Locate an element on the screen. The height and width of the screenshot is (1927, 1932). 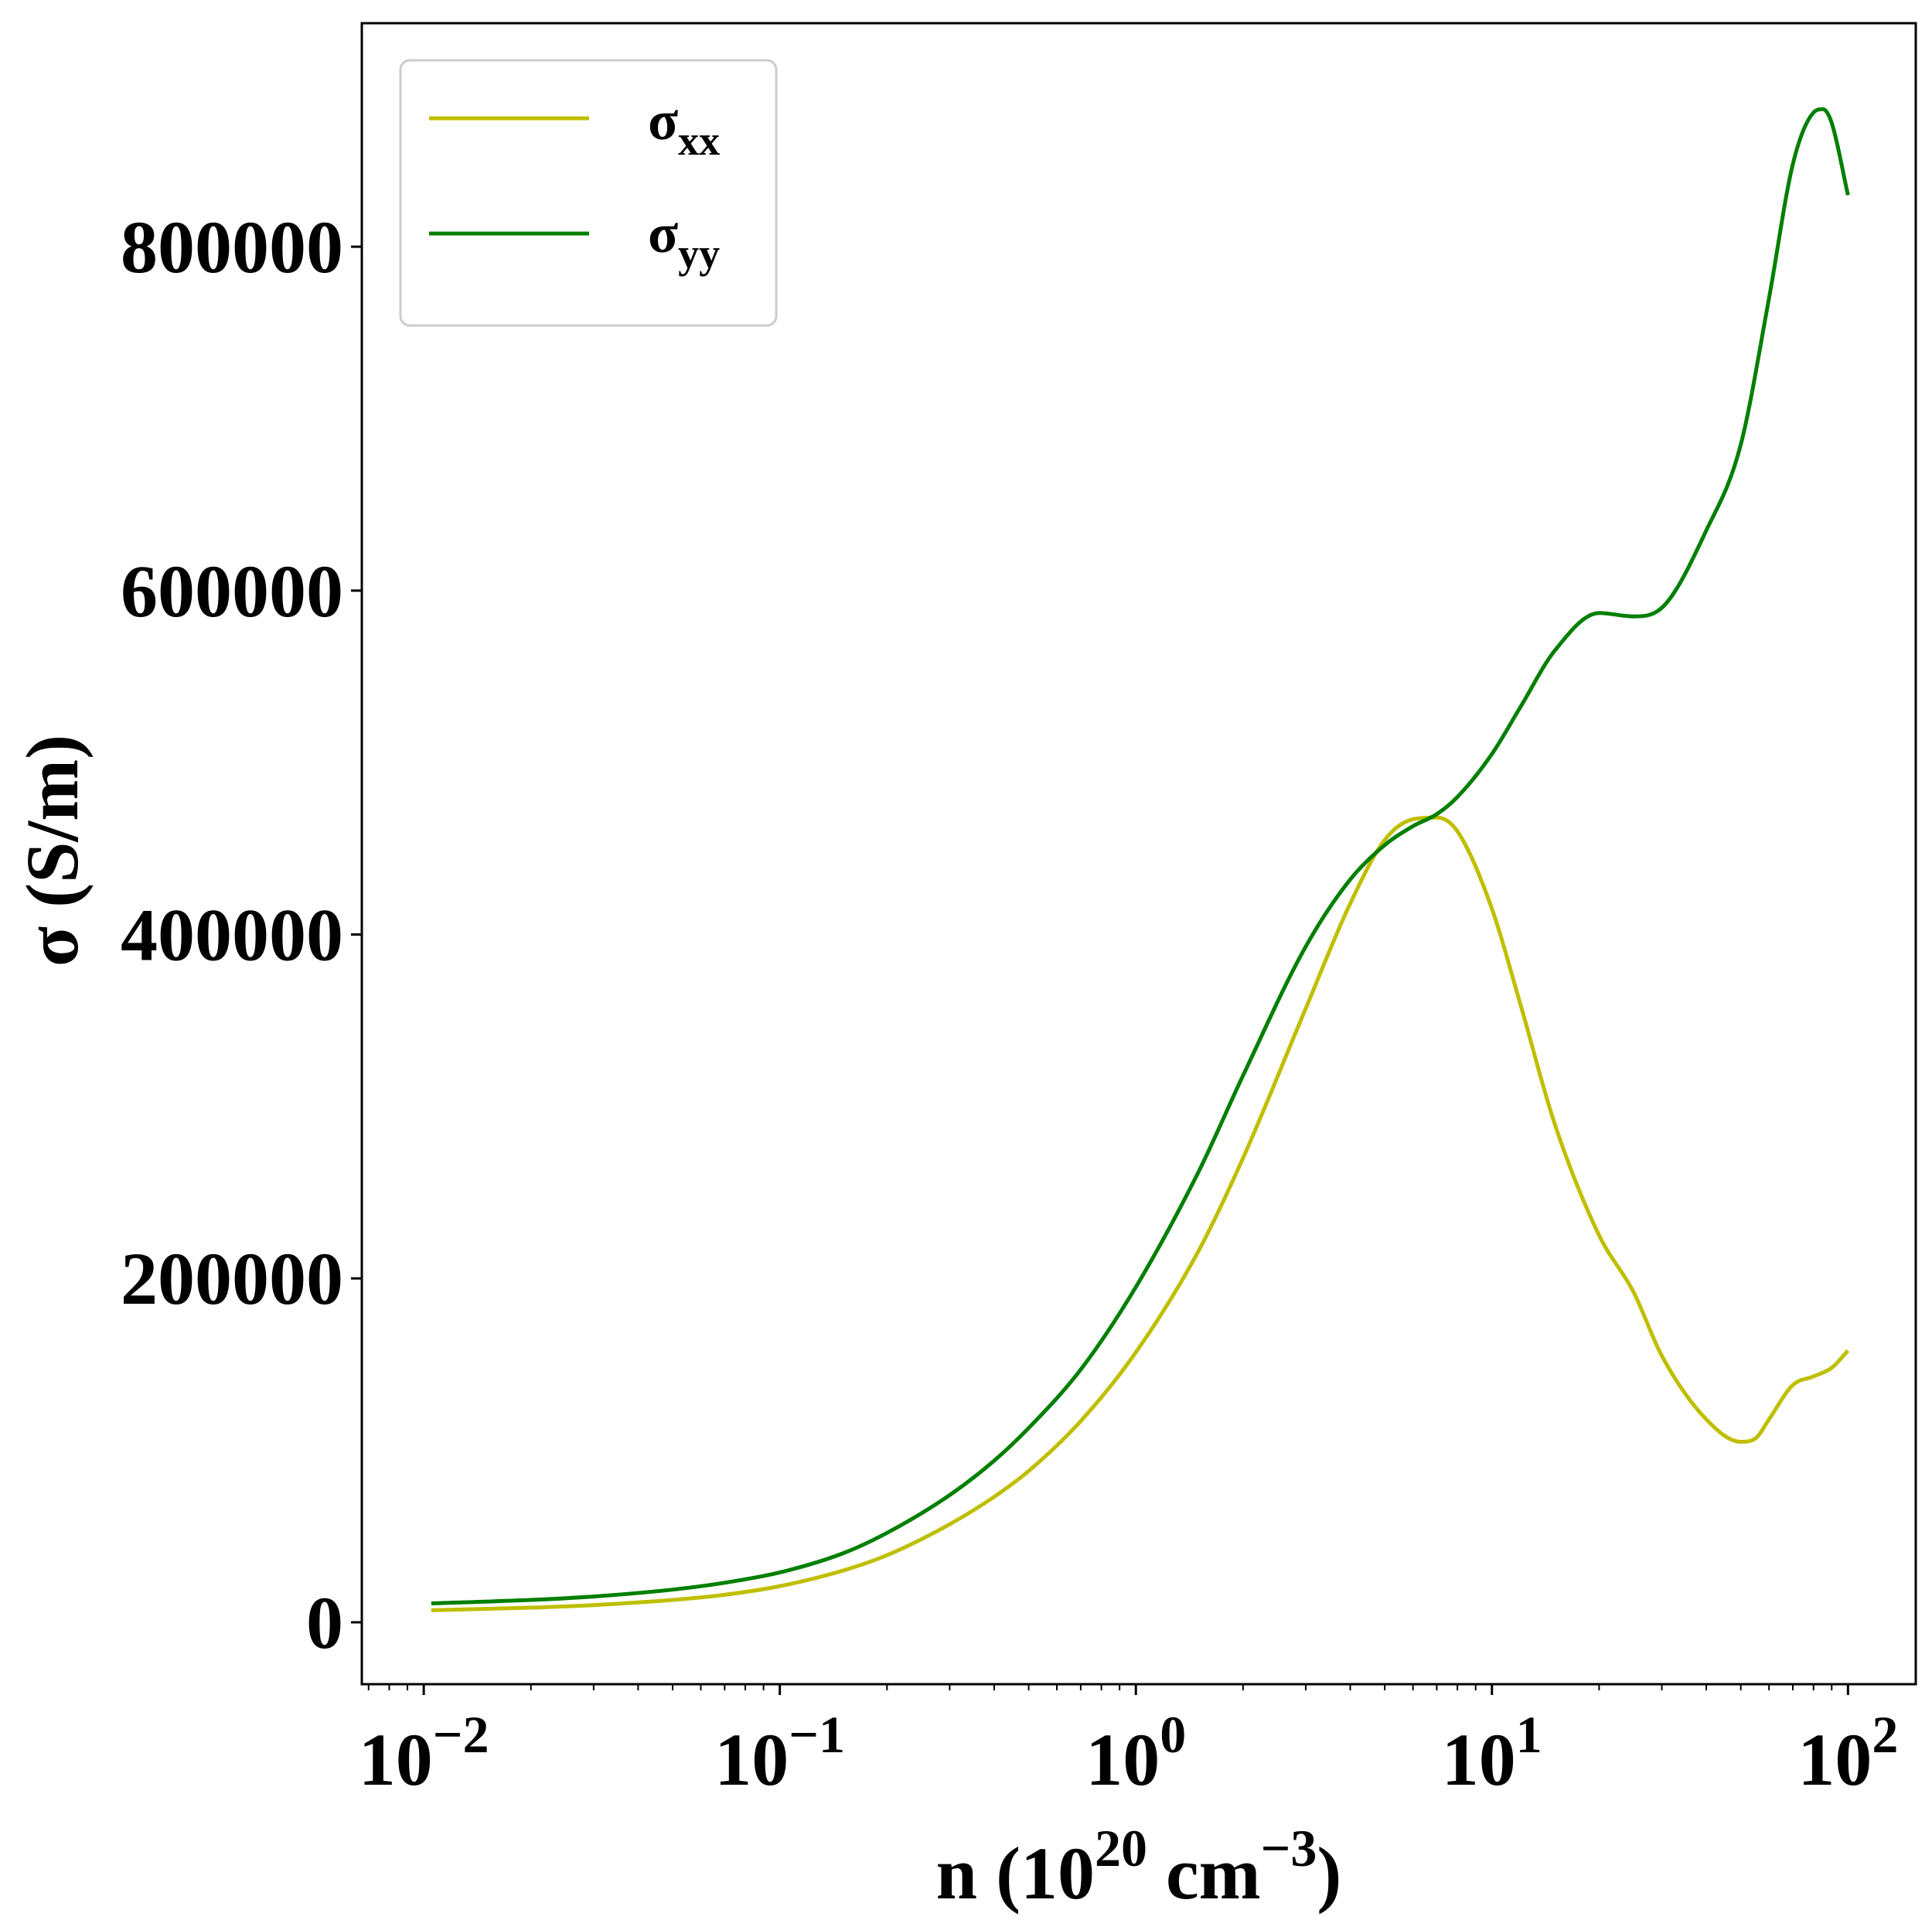
y-axis-ticks: 0 200000 400000 600000 800000 is located at coordinates (241, 935).